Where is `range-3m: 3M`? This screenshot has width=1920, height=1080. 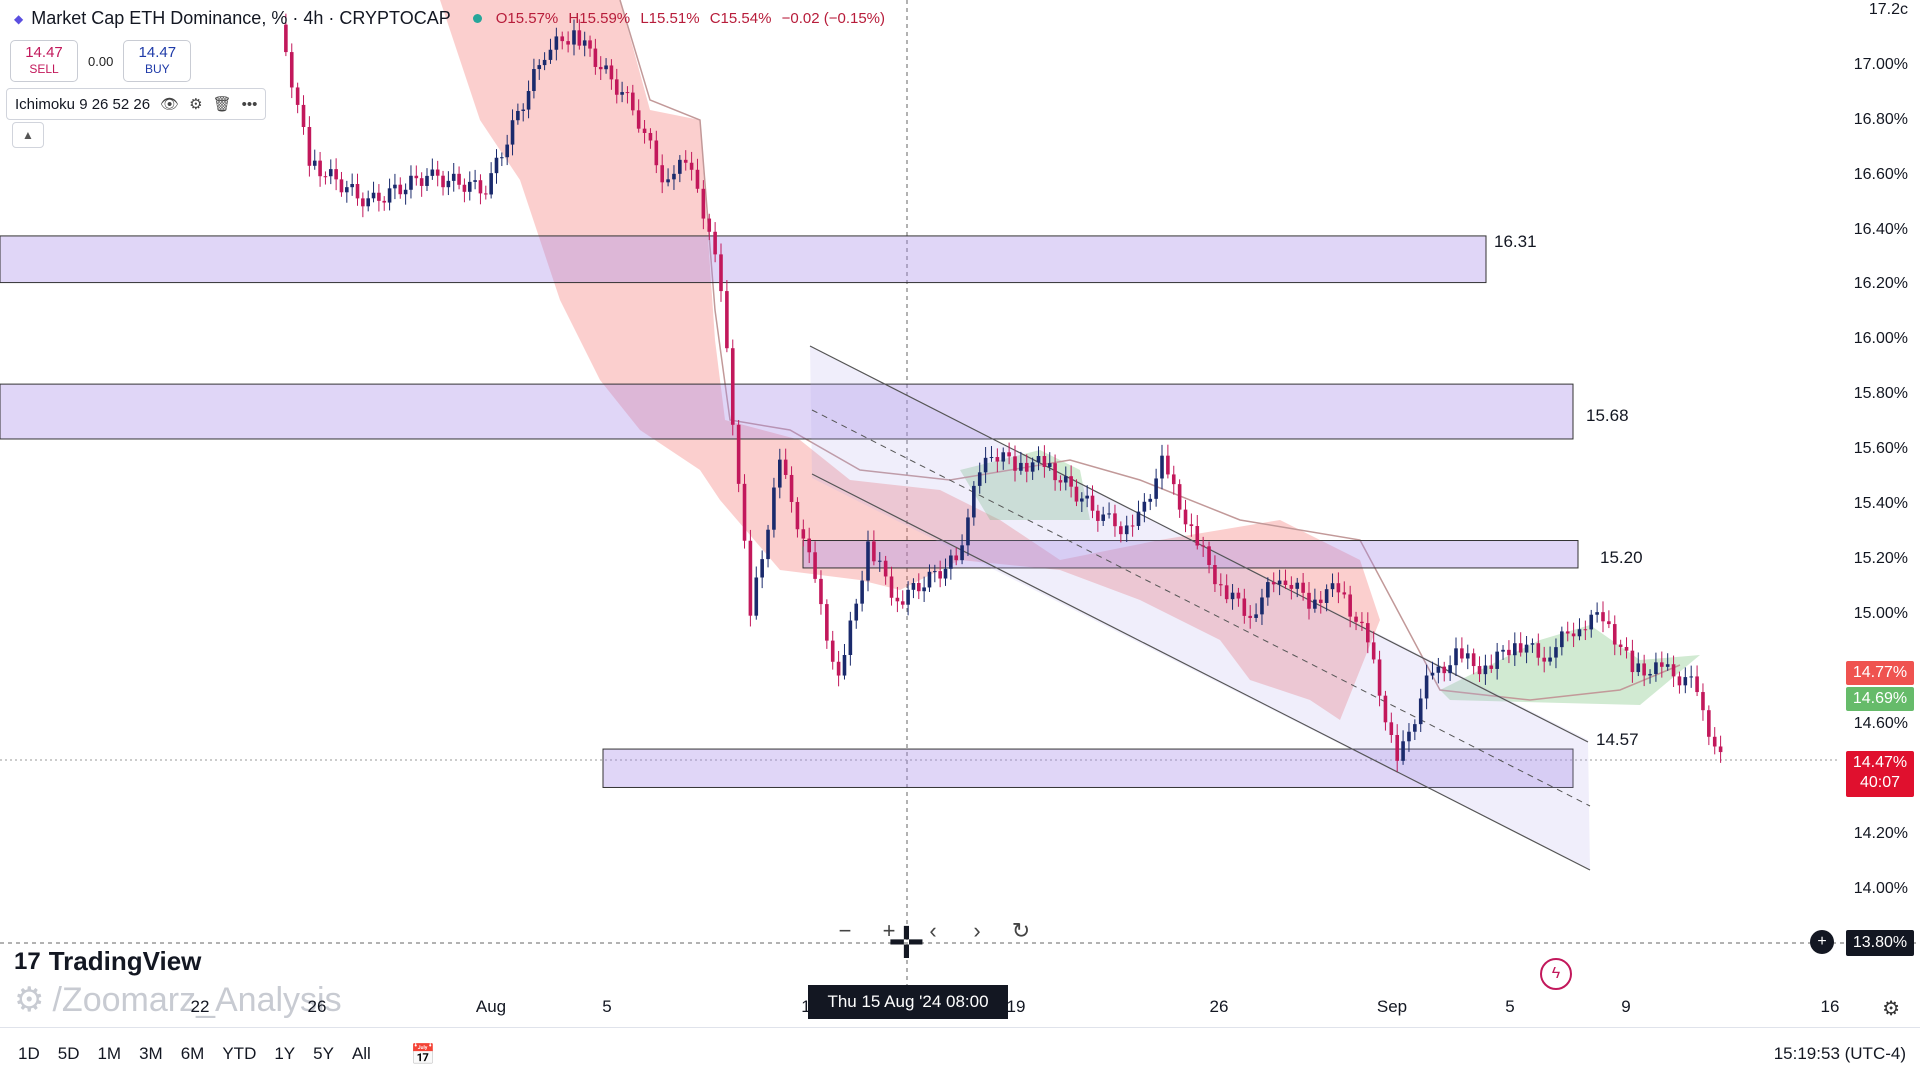 range-3m: 3M is located at coordinates (151, 1053).